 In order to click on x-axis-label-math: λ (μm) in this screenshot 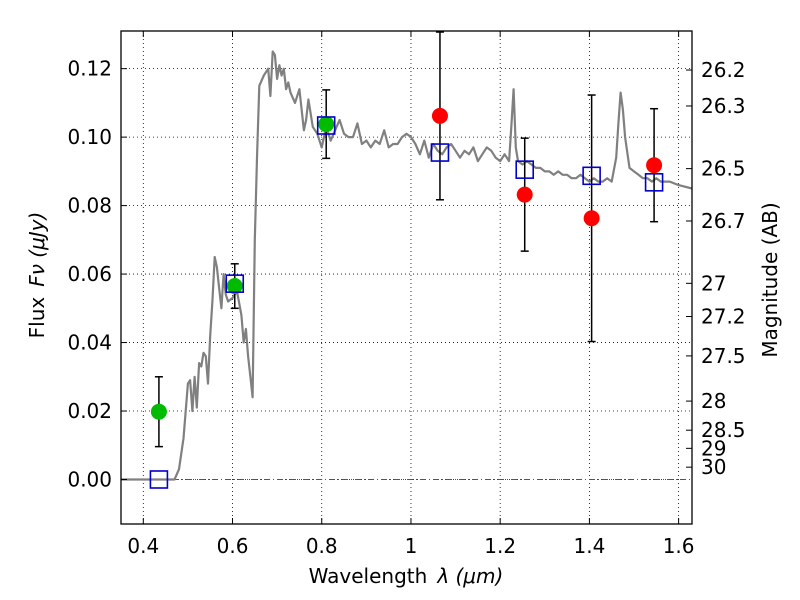, I will do `click(469, 576)`.